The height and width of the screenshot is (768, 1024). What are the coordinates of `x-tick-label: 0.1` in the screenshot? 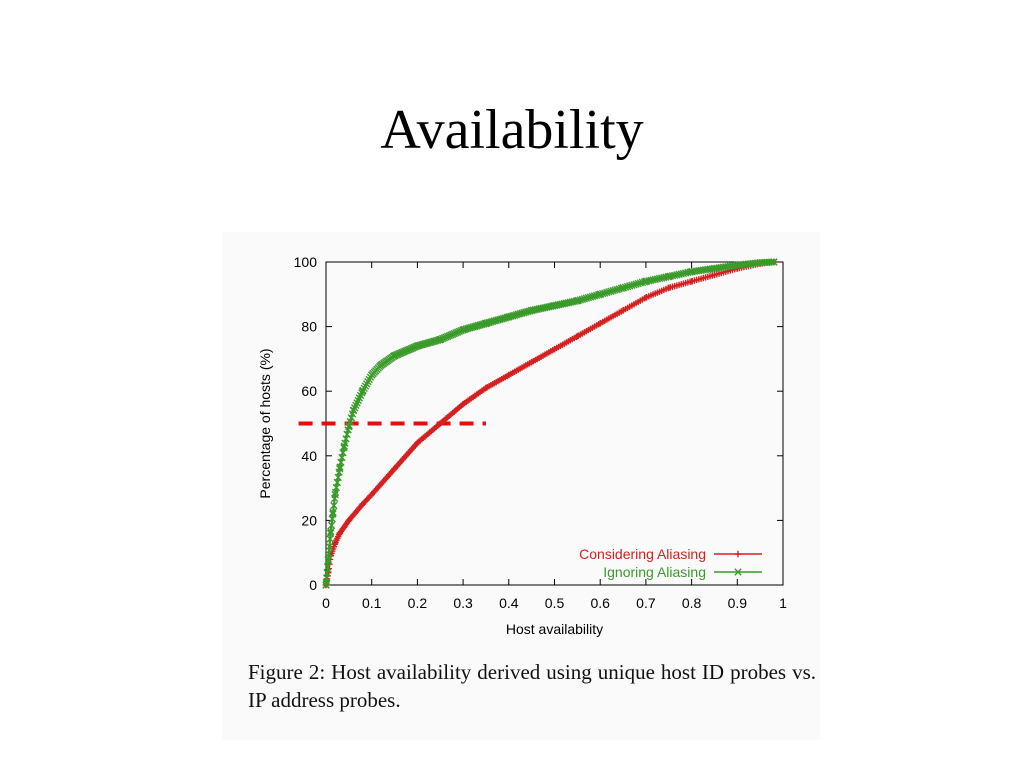 It's located at (372, 603).